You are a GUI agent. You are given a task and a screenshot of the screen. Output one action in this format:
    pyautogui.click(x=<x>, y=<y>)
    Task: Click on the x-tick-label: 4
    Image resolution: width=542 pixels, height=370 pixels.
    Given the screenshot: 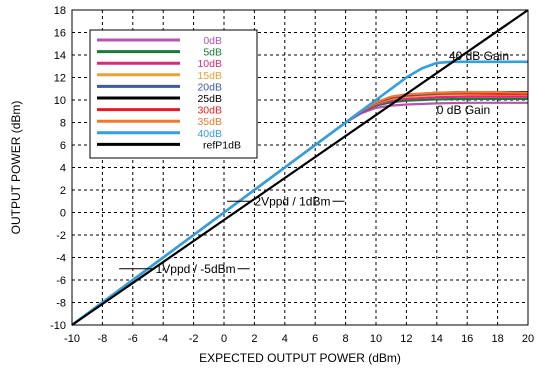 What is the action you would take?
    pyautogui.click(x=285, y=339)
    